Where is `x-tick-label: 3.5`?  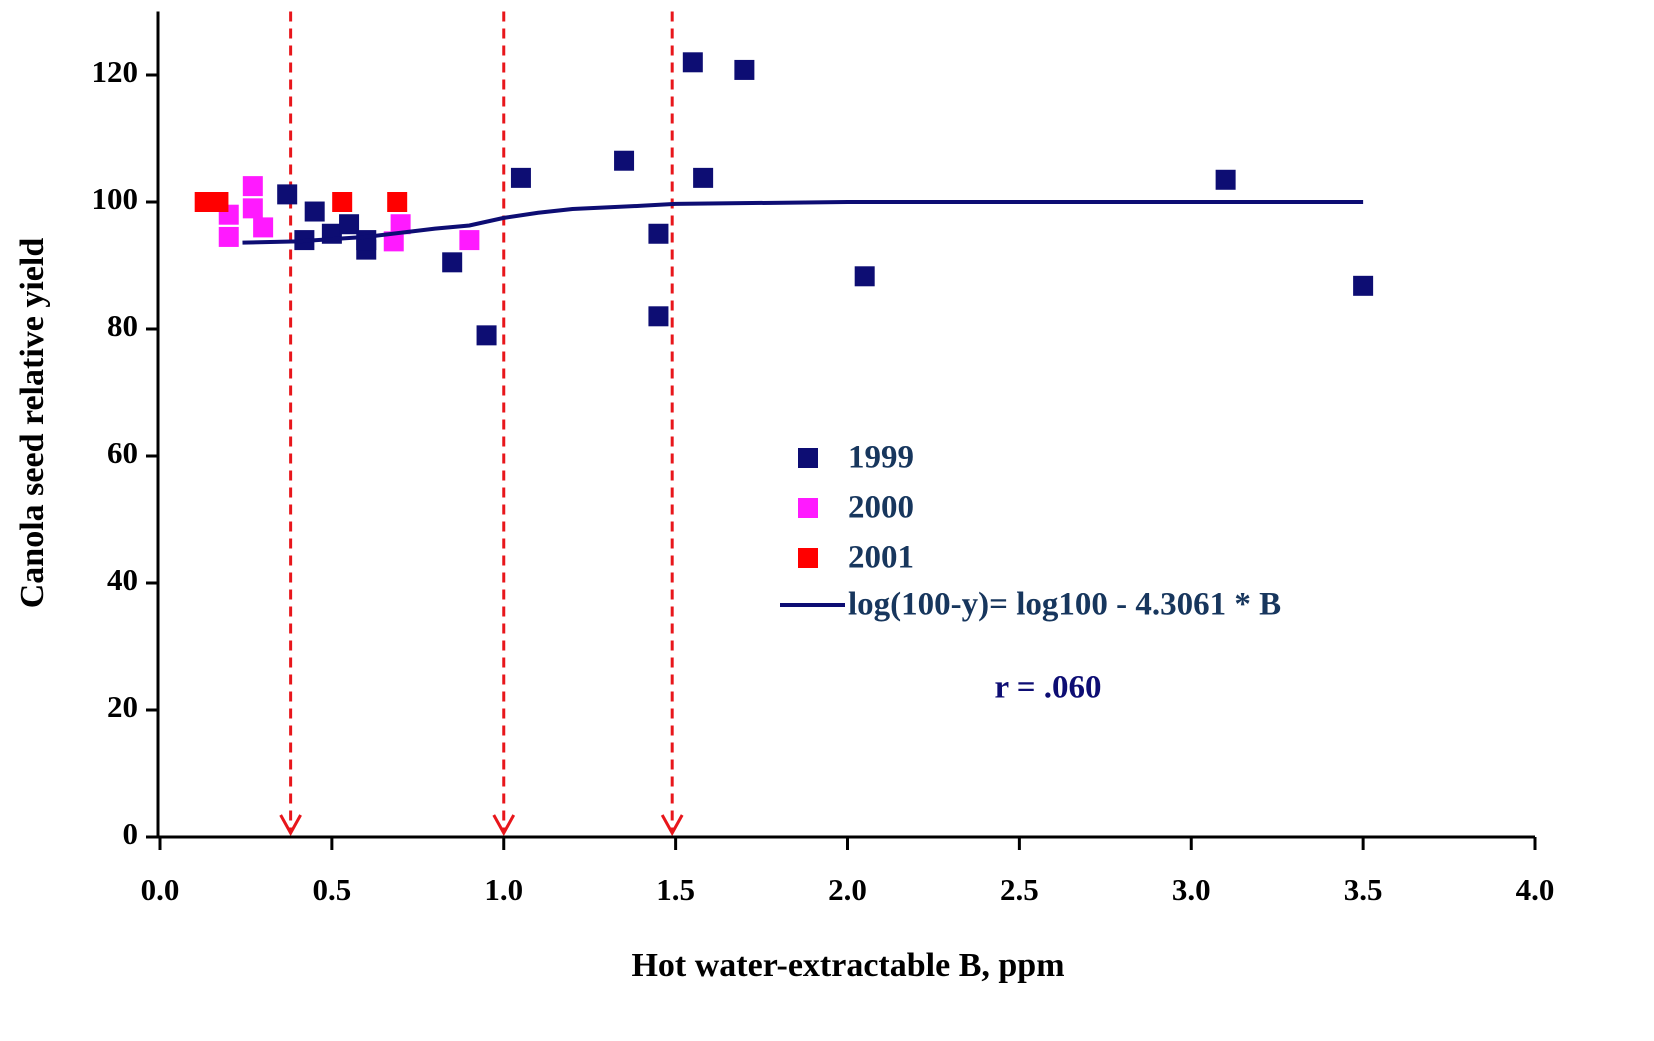
x-tick-label: 3.5 is located at coordinates (1363, 889).